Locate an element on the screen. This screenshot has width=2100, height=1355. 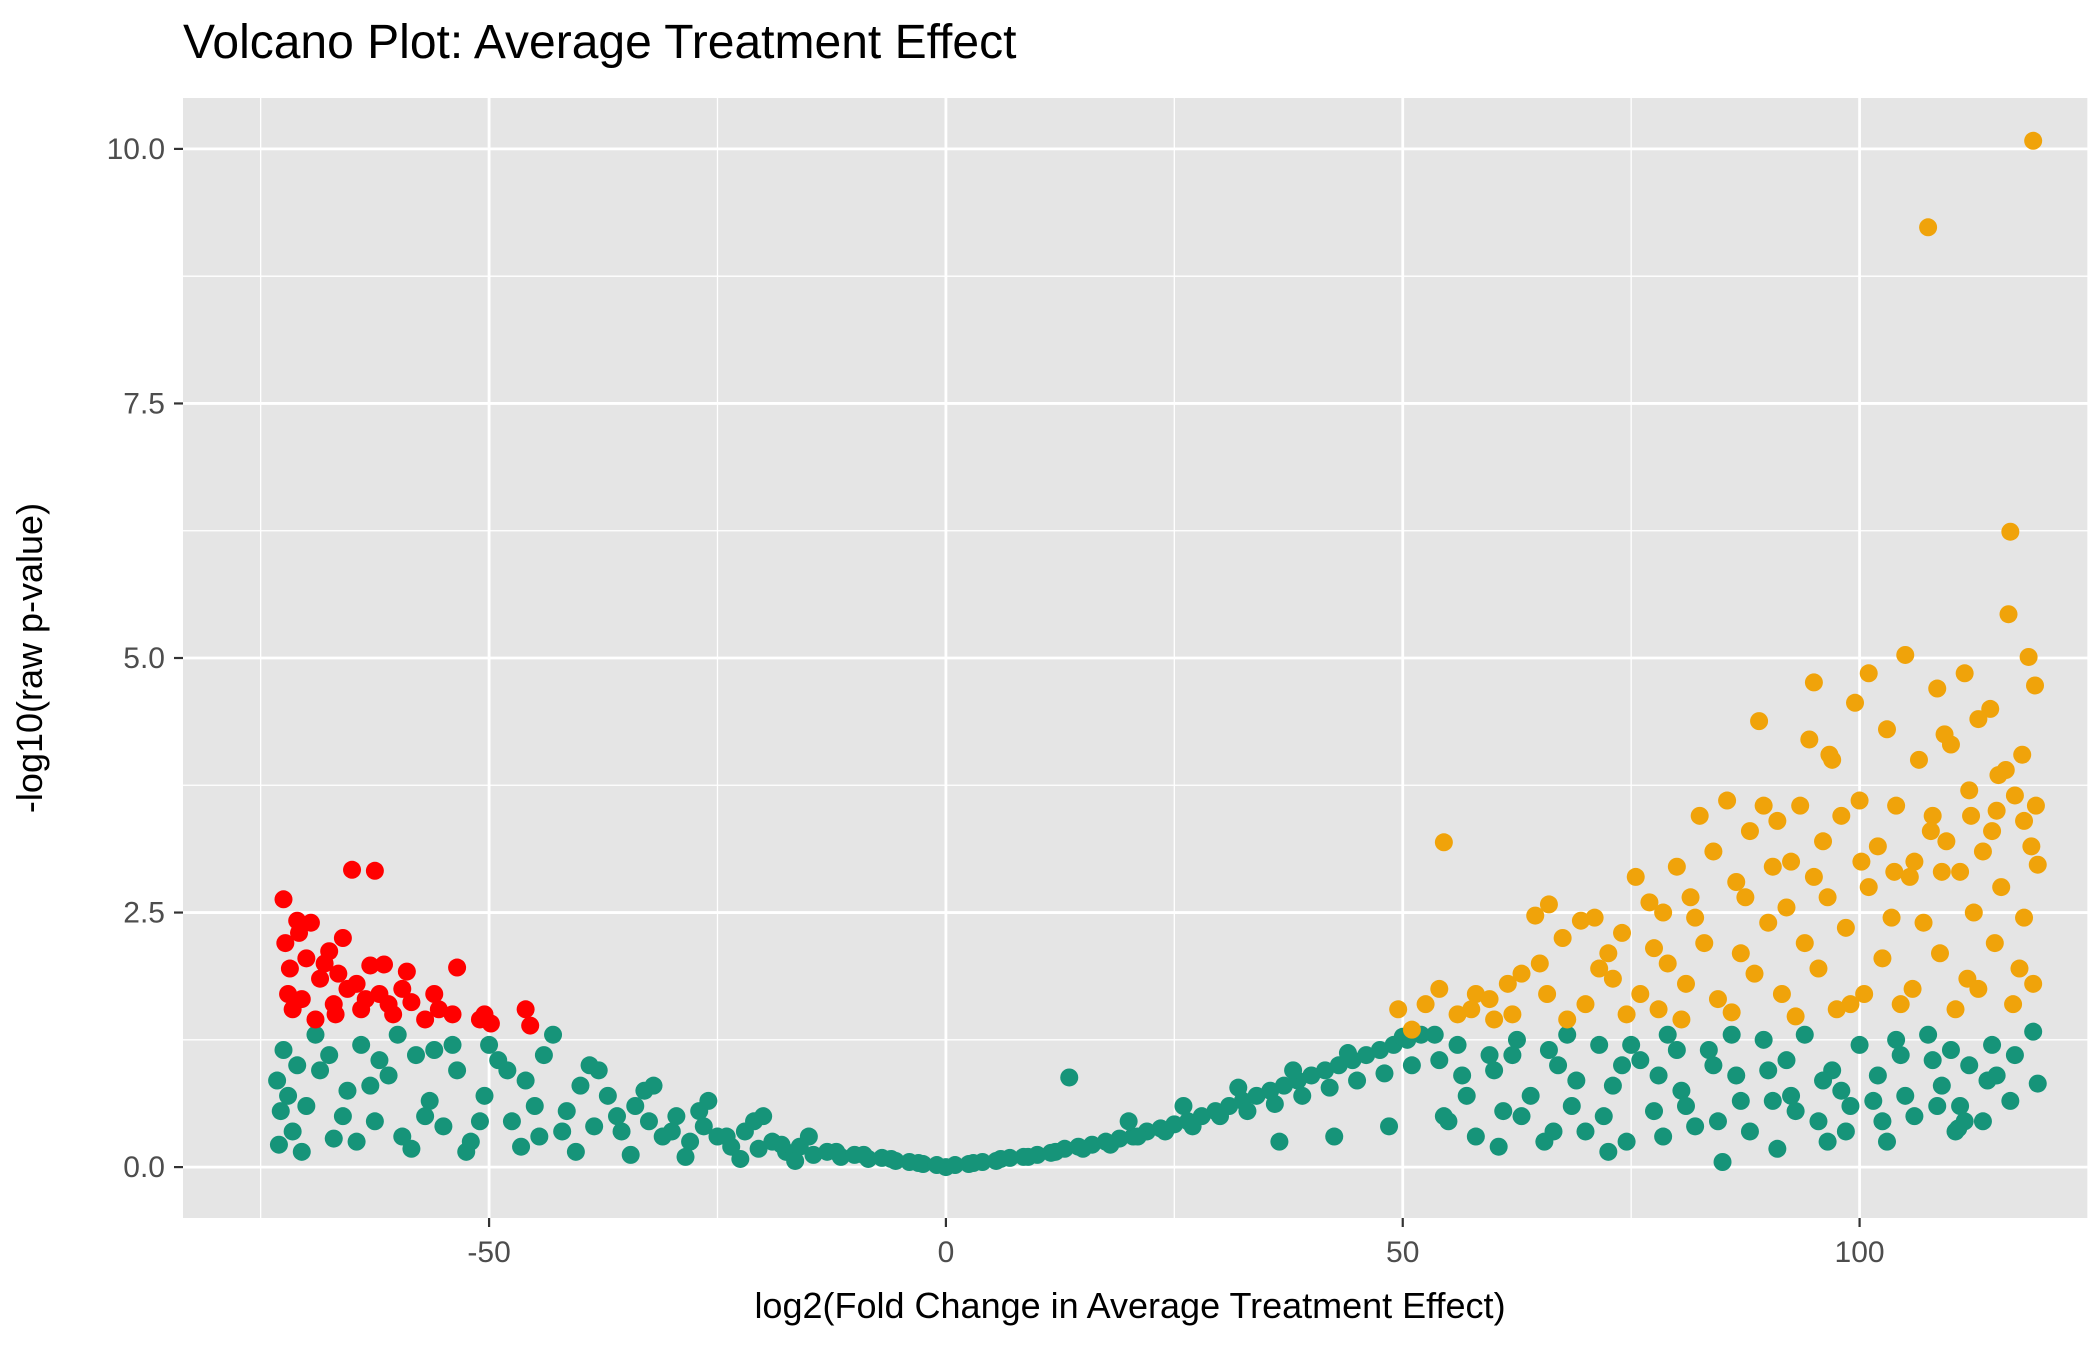
x-tick-label: 100 is located at coordinates (1860, 1252).